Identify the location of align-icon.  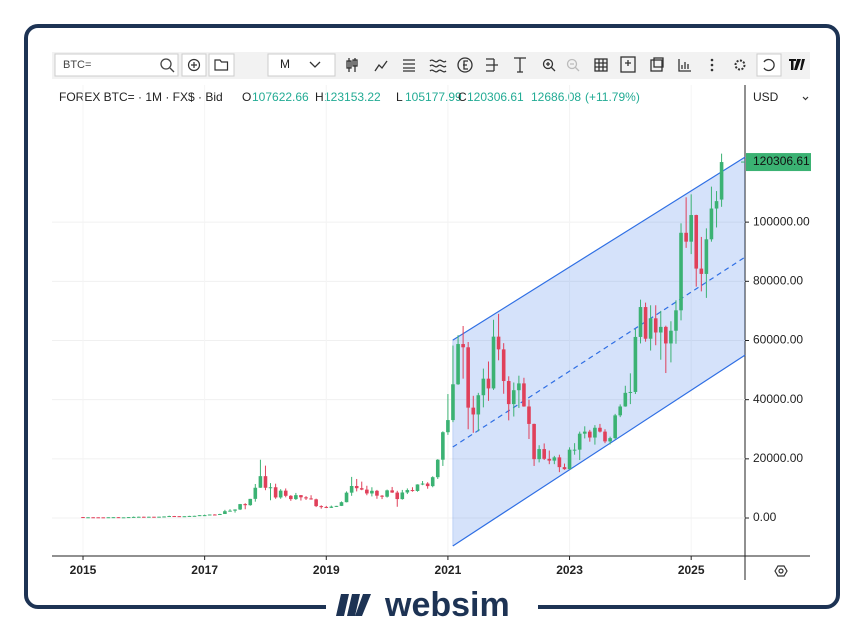
(492, 65).